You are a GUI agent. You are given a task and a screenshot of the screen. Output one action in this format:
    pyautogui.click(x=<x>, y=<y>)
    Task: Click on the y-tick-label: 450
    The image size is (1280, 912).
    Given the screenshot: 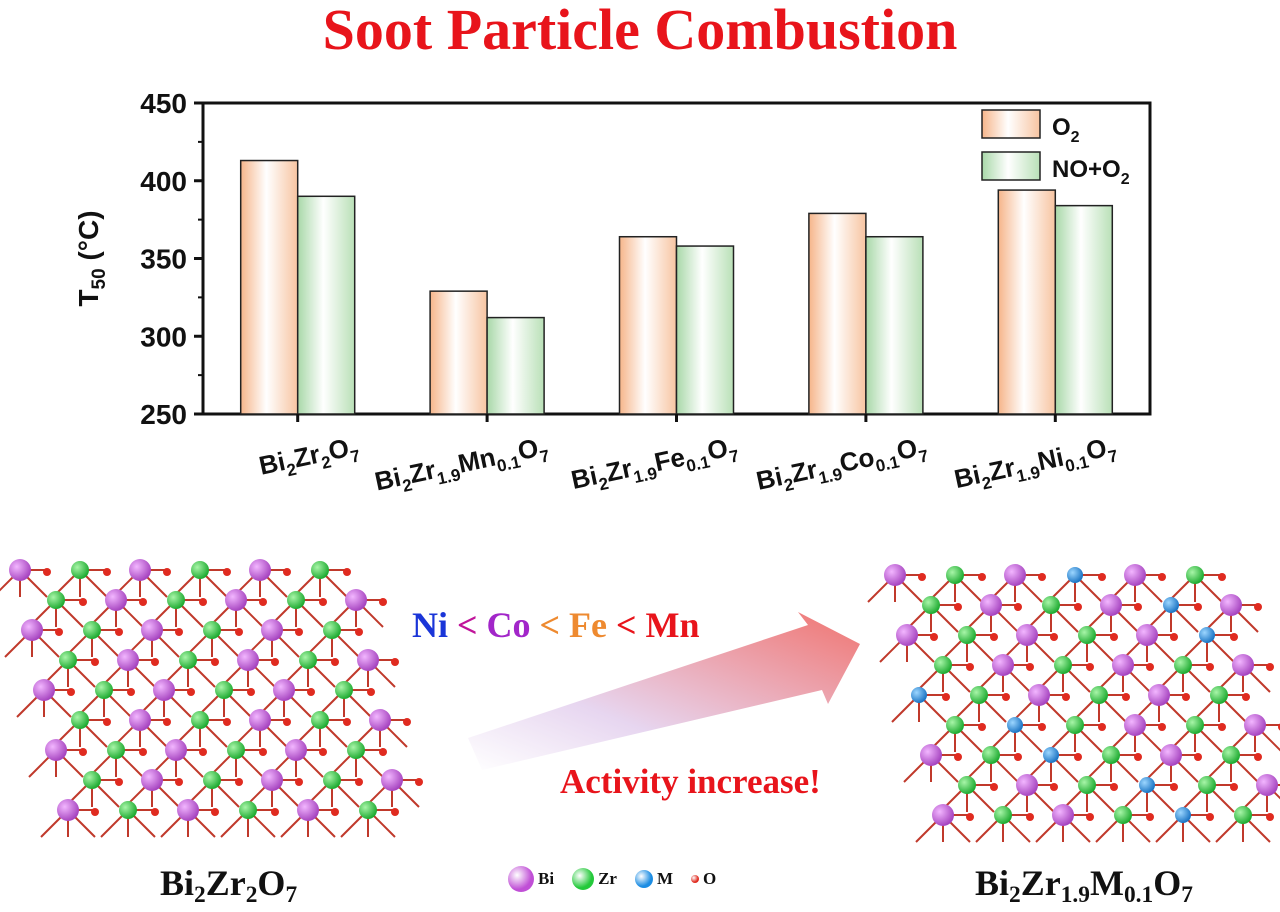 What is the action you would take?
    pyautogui.click(x=163, y=103)
    